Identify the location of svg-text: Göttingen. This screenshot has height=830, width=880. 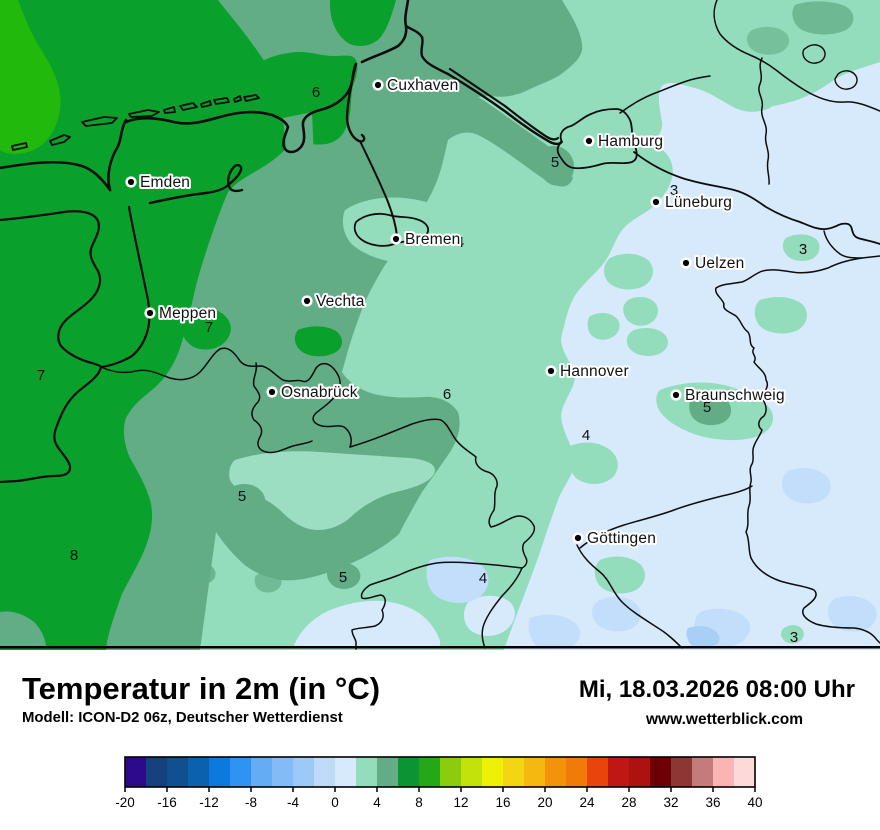
(621, 538).